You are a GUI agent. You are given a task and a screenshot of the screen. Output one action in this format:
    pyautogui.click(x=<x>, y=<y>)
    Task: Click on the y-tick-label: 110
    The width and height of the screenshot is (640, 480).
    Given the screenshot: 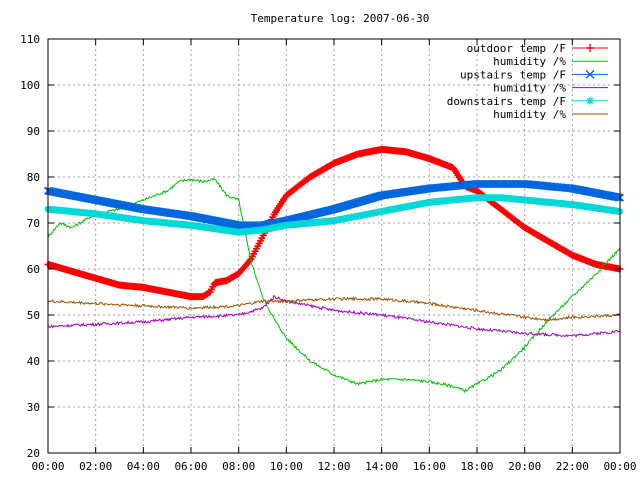 What is the action you would take?
    pyautogui.click(x=30, y=39)
    